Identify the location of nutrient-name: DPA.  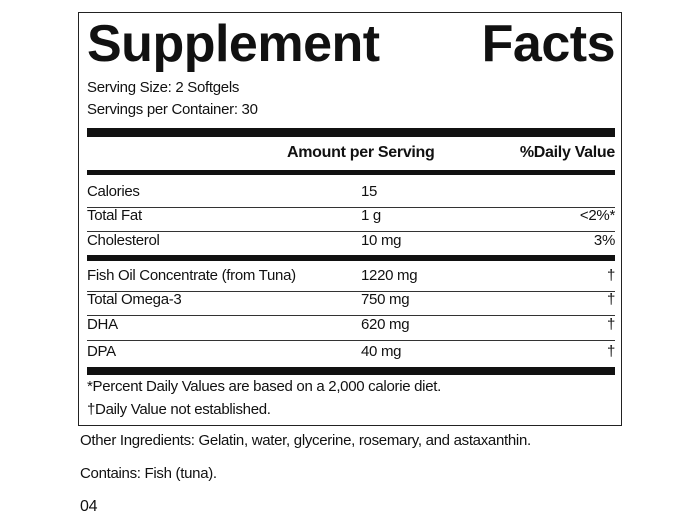
(101, 351).